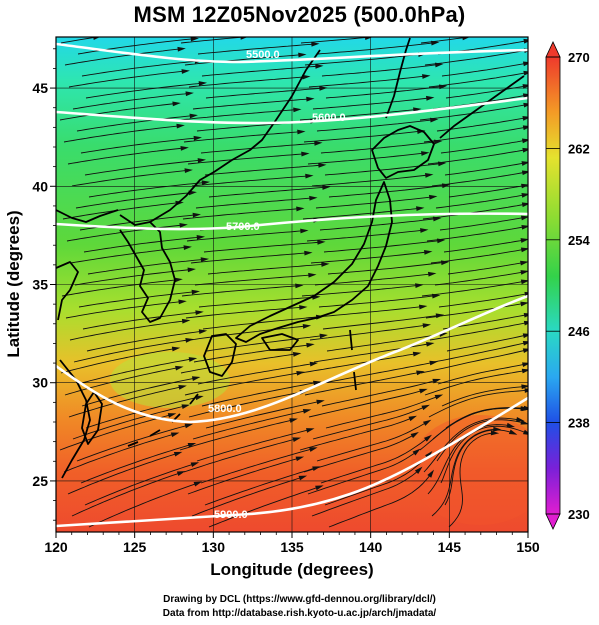 The height and width of the screenshot is (625, 599). Describe the element at coordinates (40, 481) in the screenshot. I see `y-tick-label-25: 25` at that location.